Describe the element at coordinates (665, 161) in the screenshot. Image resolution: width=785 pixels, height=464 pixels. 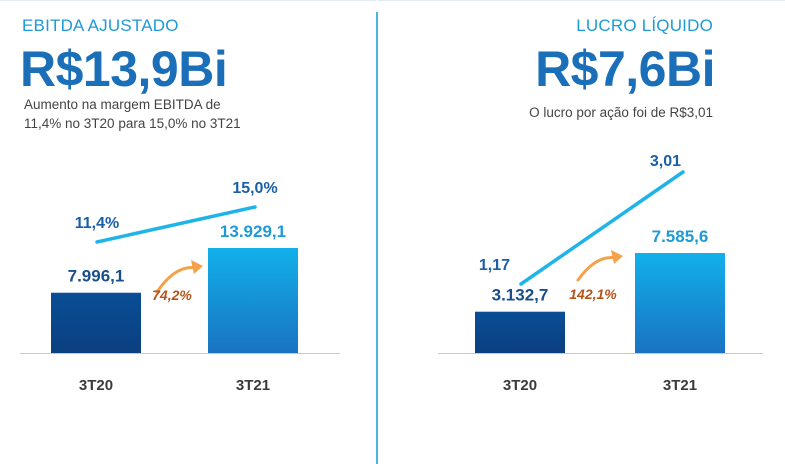
I see `lucro-line-label-1: 3,01` at that location.